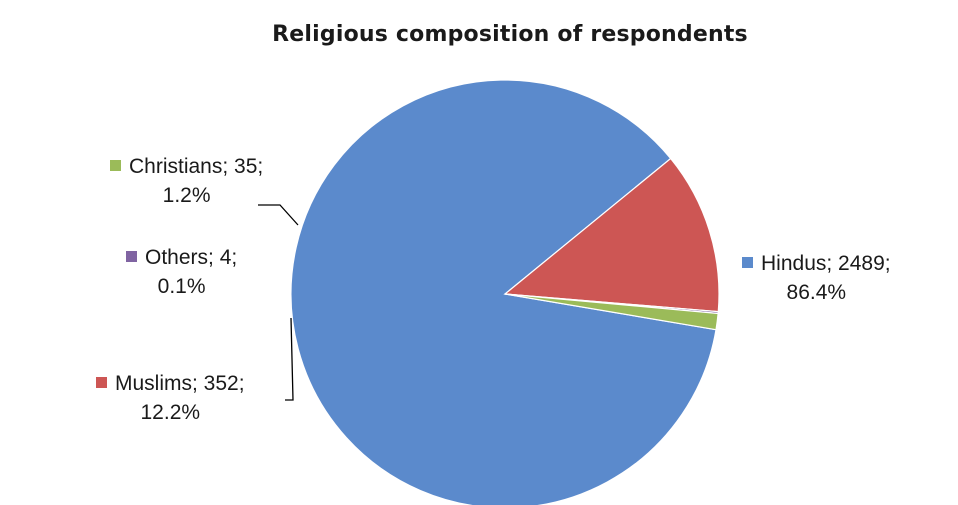 This screenshot has height=505, width=958. What do you see at coordinates (510, 34) in the screenshot?
I see `chart-title: Religious composition of respondents` at bounding box center [510, 34].